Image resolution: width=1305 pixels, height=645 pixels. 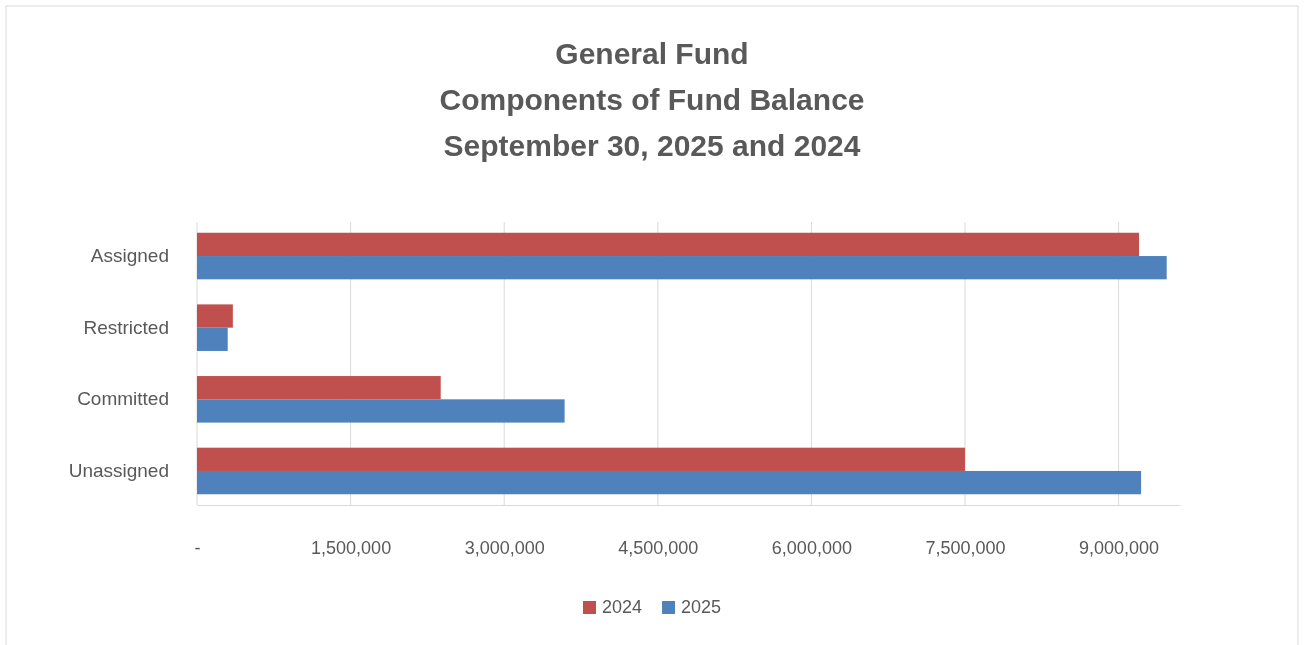 I want to click on x-tick-label: 4,500,000, so click(x=658, y=547).